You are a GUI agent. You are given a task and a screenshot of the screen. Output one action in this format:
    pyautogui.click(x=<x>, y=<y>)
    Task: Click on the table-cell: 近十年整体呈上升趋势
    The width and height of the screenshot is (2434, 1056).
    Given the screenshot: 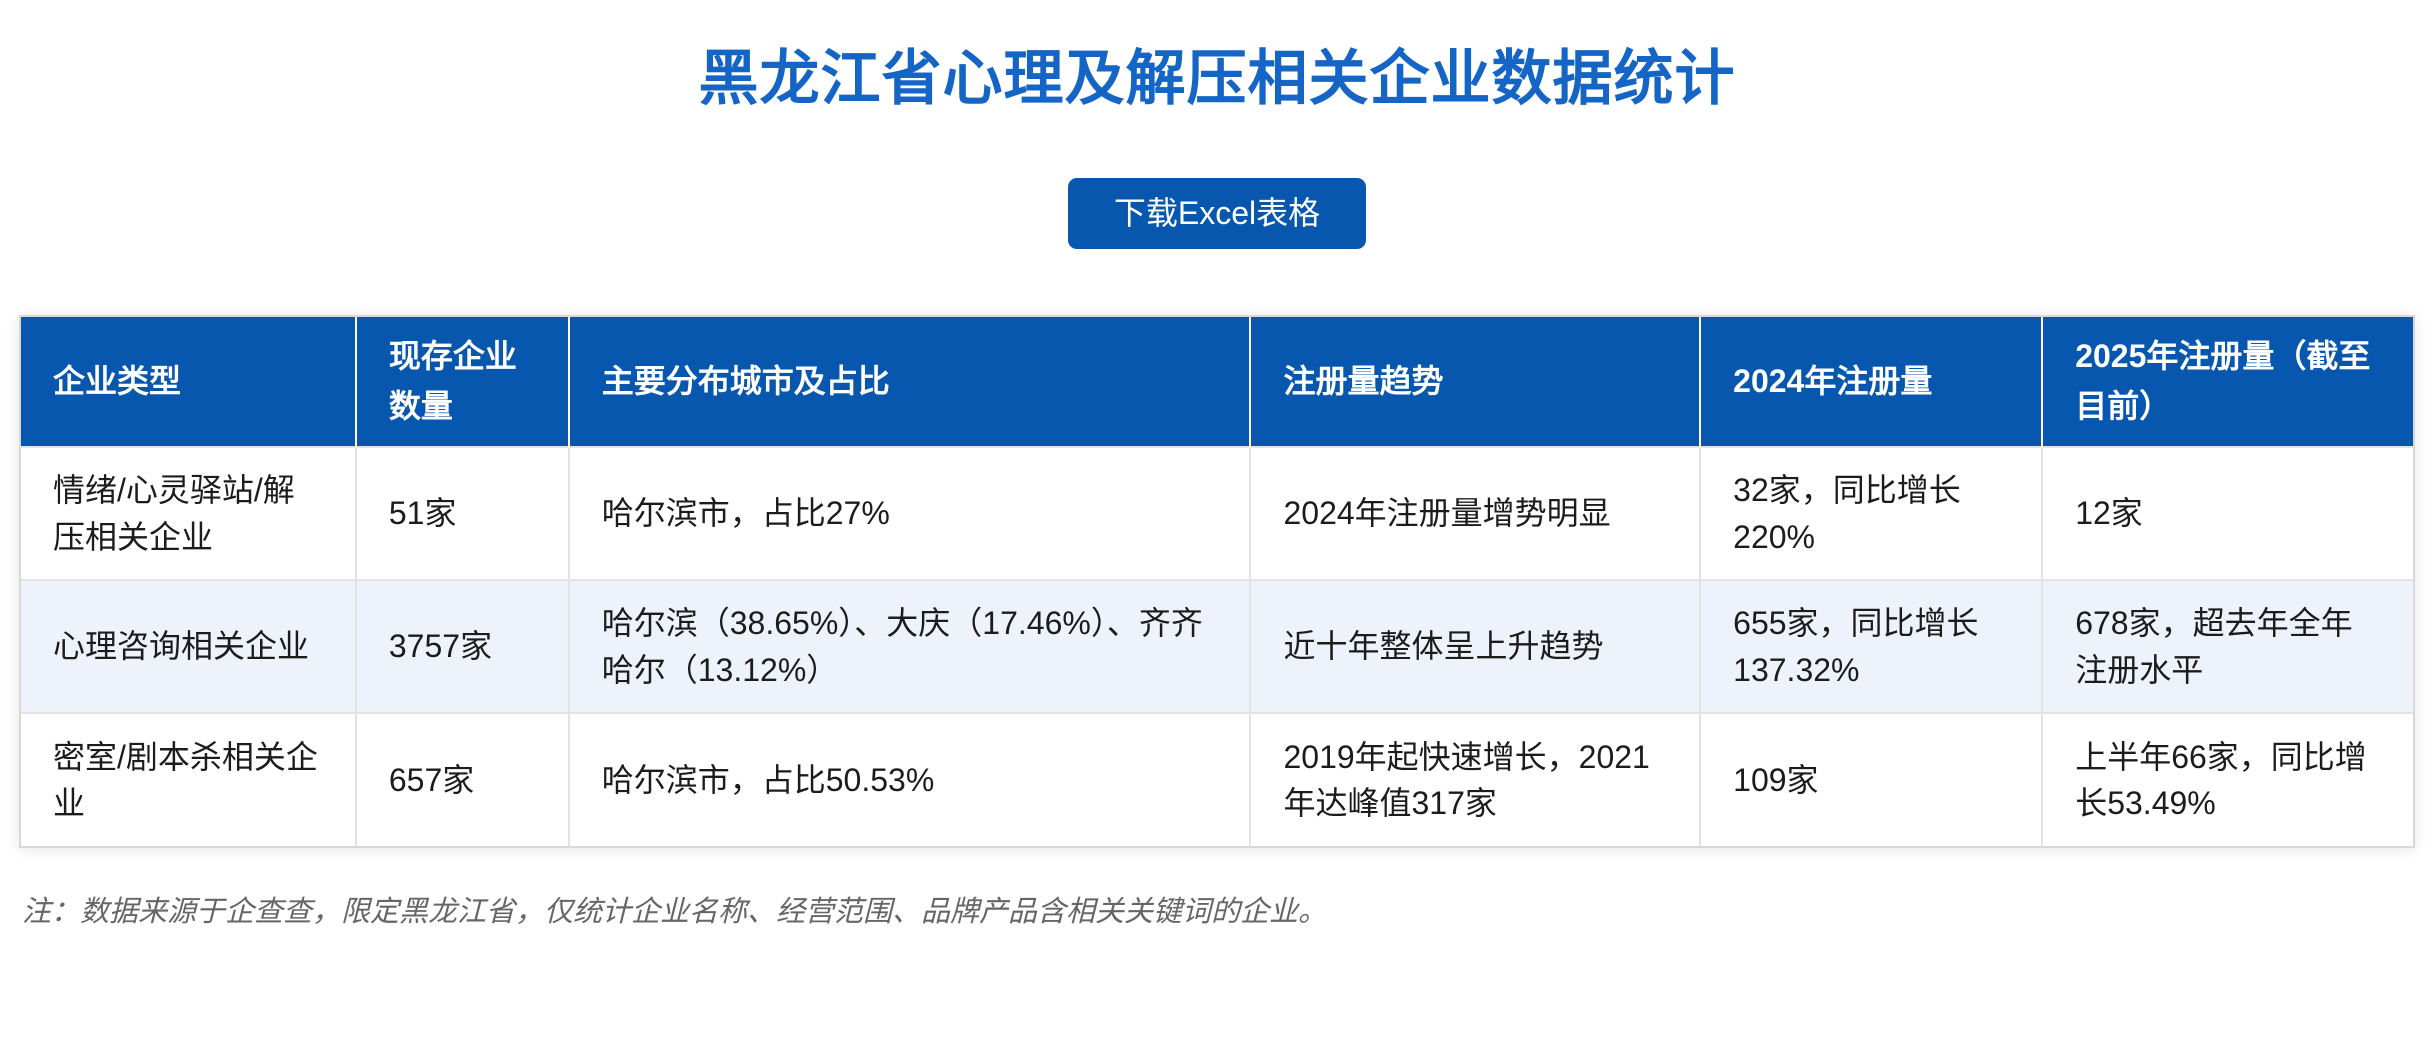 What is the action you would take?
    pyautogui.click(x=1476, y=646)
    